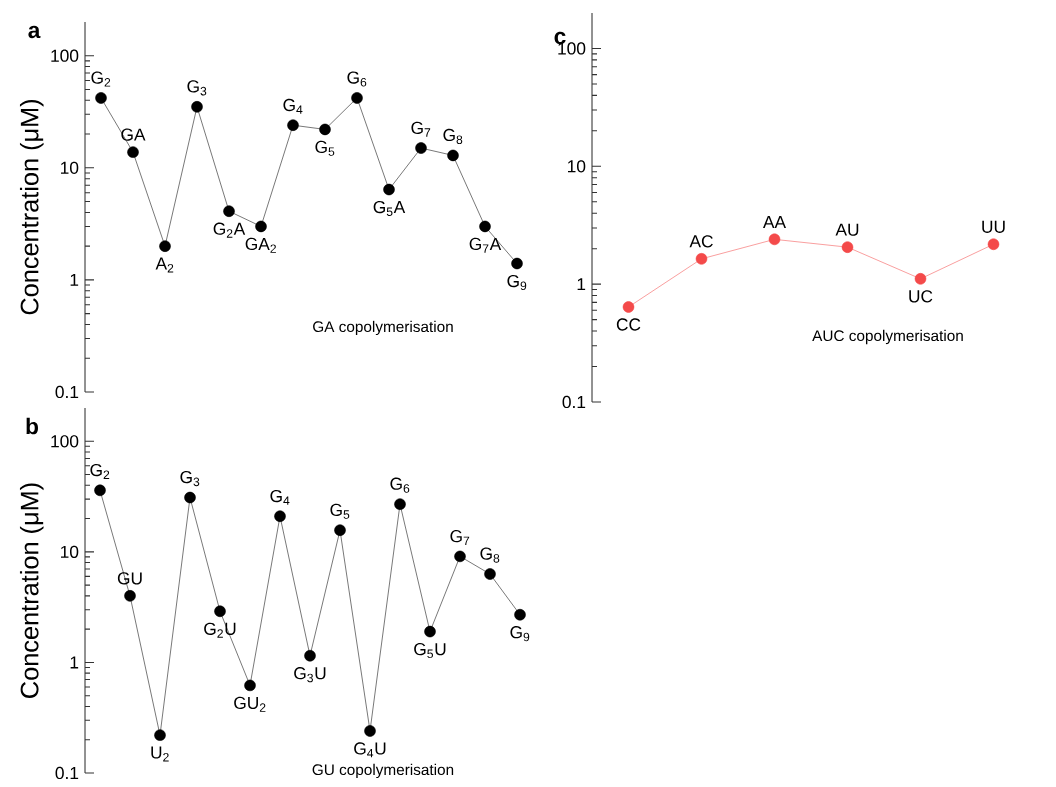  Describe the element at coordinates (32, 426) in the screenshot. I see `chart-title: b` at that location.